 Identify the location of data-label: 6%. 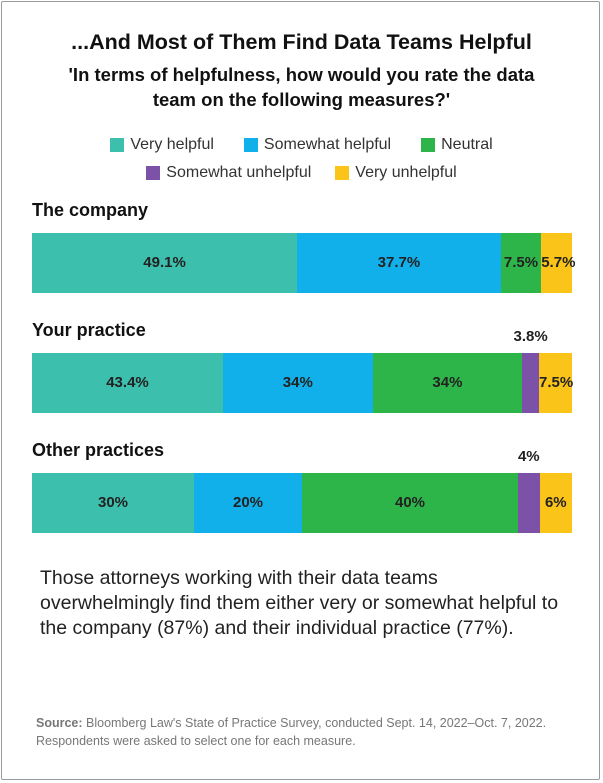
(555, 502).